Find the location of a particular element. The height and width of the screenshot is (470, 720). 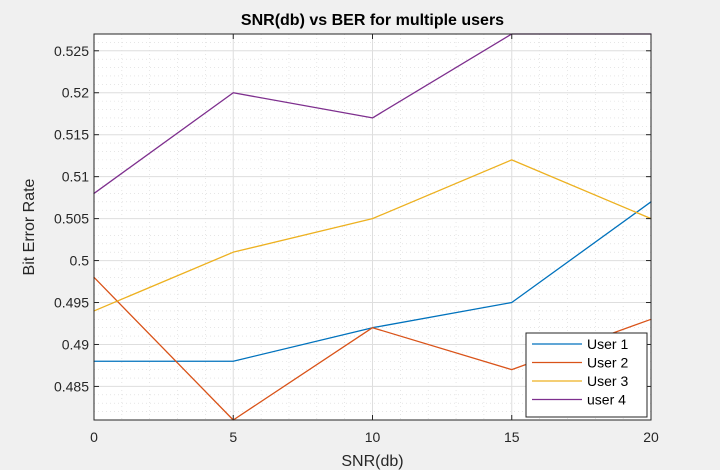

y-tick-label: 0.52 is located at coordinates (75, 93).